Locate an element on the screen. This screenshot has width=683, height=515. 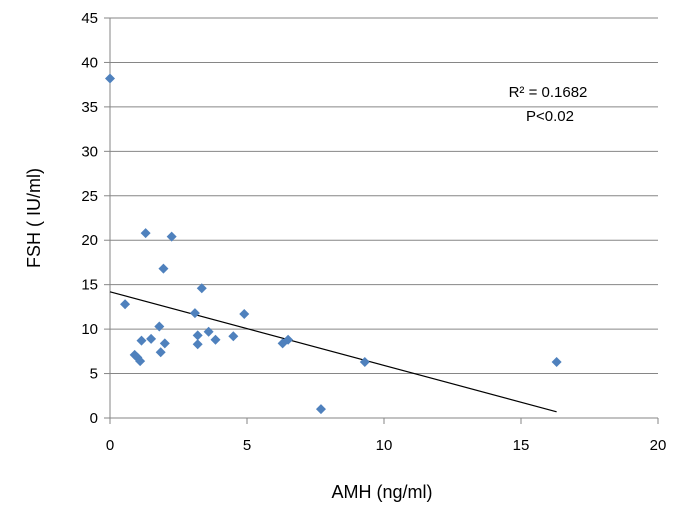
y-tick-label: 30 is located at coordinates (89, 151).